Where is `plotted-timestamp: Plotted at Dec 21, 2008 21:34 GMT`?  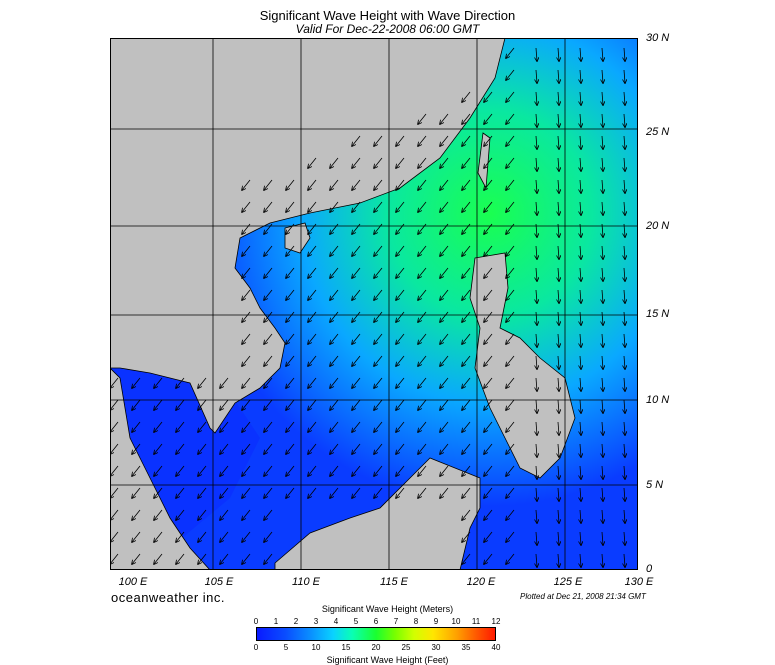
plotted-timestamp: Plotted at Dec 21, 2008 21:34 GMT is located at coordinates (583, 596).